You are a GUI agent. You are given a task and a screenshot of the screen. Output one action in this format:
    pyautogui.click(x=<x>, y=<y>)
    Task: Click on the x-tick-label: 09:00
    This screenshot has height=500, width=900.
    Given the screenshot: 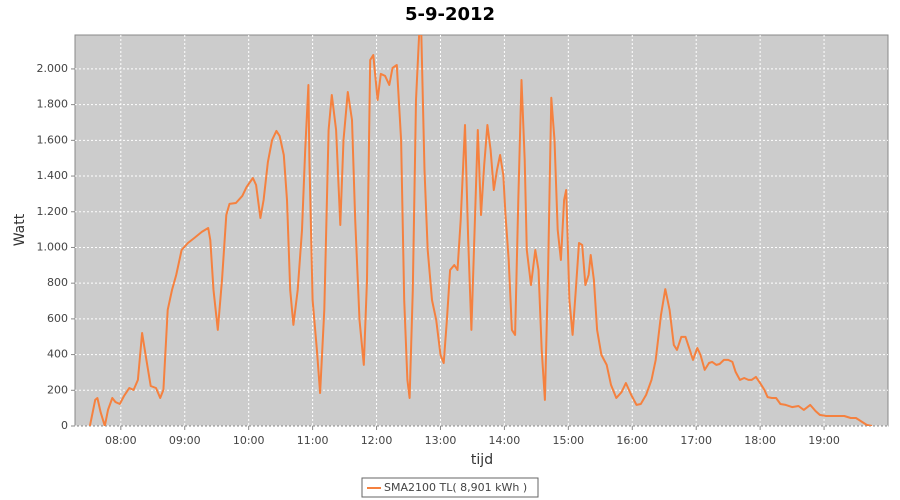 What is the action you would take?
    pyautogui.click(x=185, y=440)
    